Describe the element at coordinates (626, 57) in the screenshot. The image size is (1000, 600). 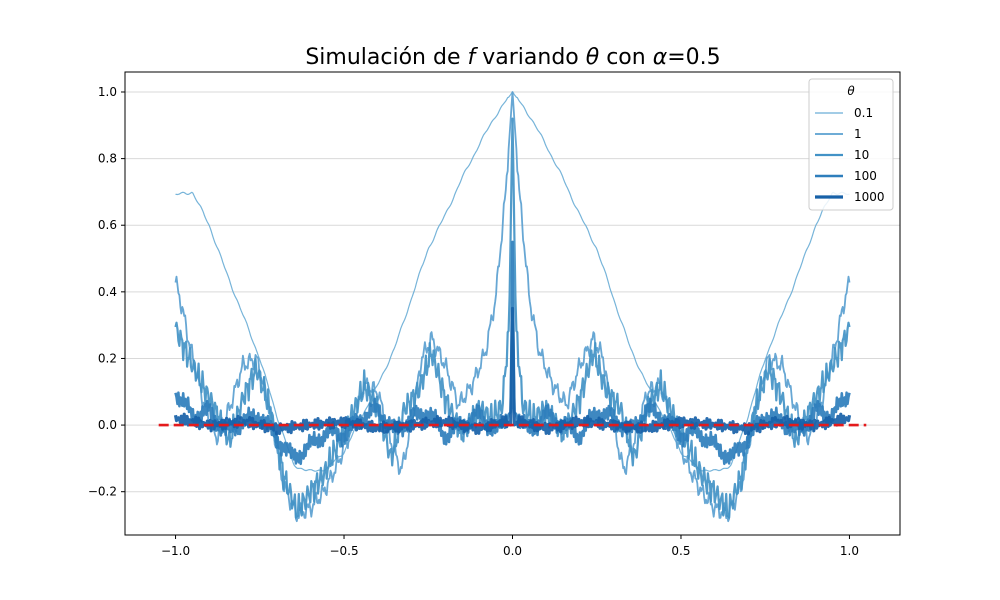
I see `title-part: con` at that location.